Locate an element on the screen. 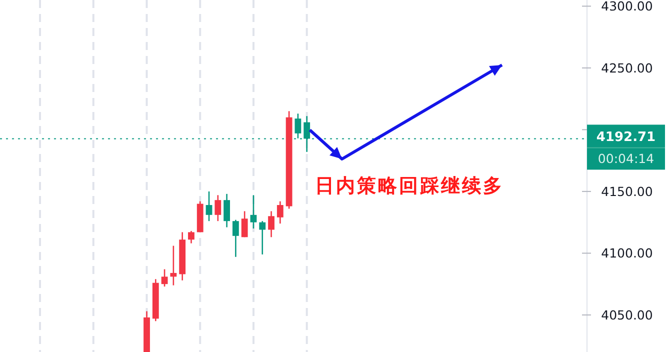 This screenshot has height=352, width=669. annotation: 日内策略回踩继续多 is located at coordinates (409, 186).